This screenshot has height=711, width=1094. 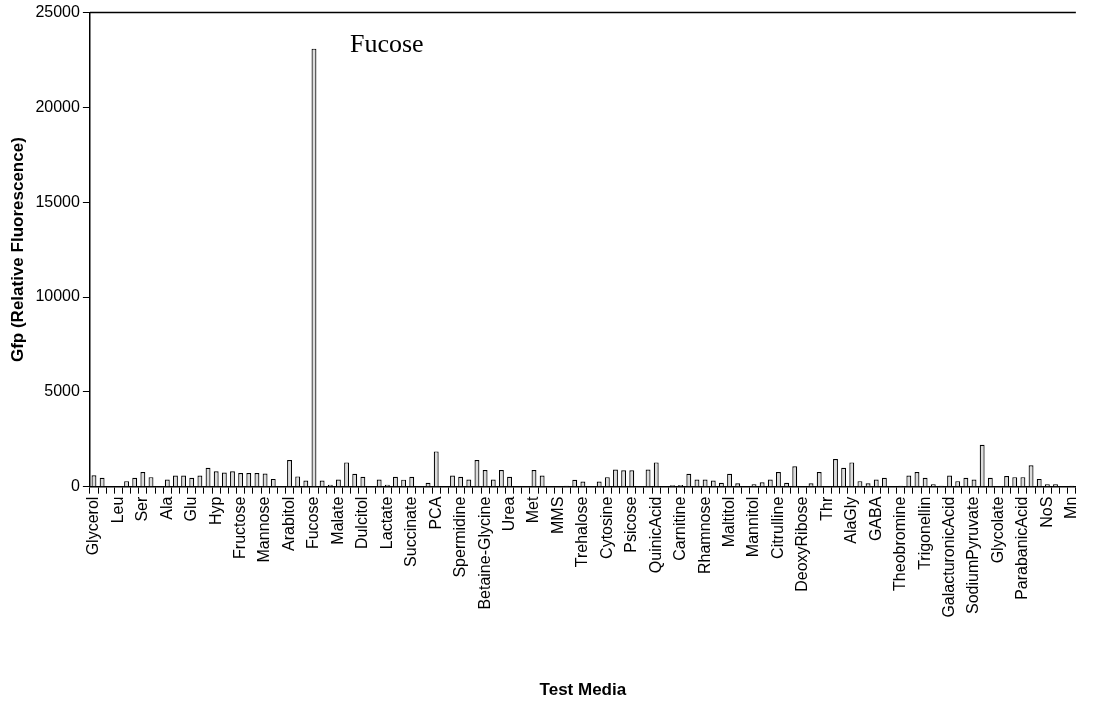 I want to click on x-tick-label: SodiumPyruvate, so click(x=973, y=555).